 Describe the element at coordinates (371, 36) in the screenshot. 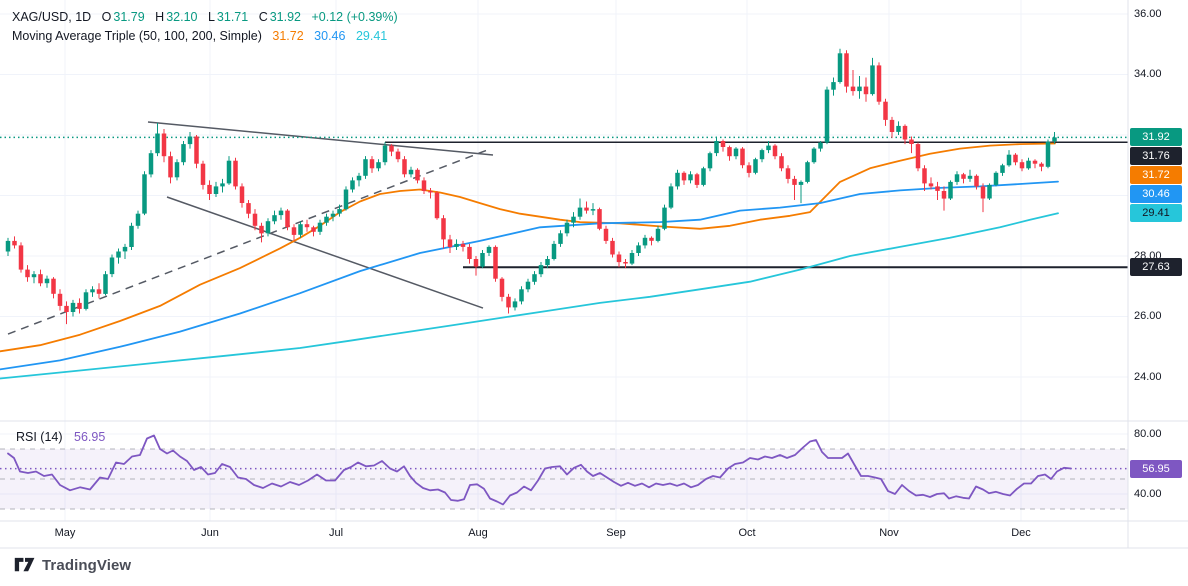

I see `ma200-value: 29.41` at that location.